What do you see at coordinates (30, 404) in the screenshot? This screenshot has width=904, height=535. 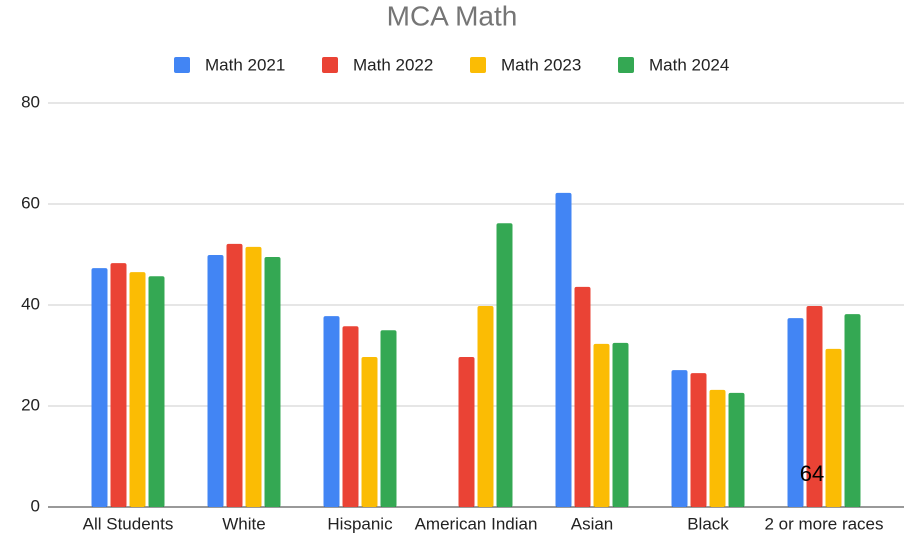 I see `y-tick-label: 20` at bounding box center [30, 404].